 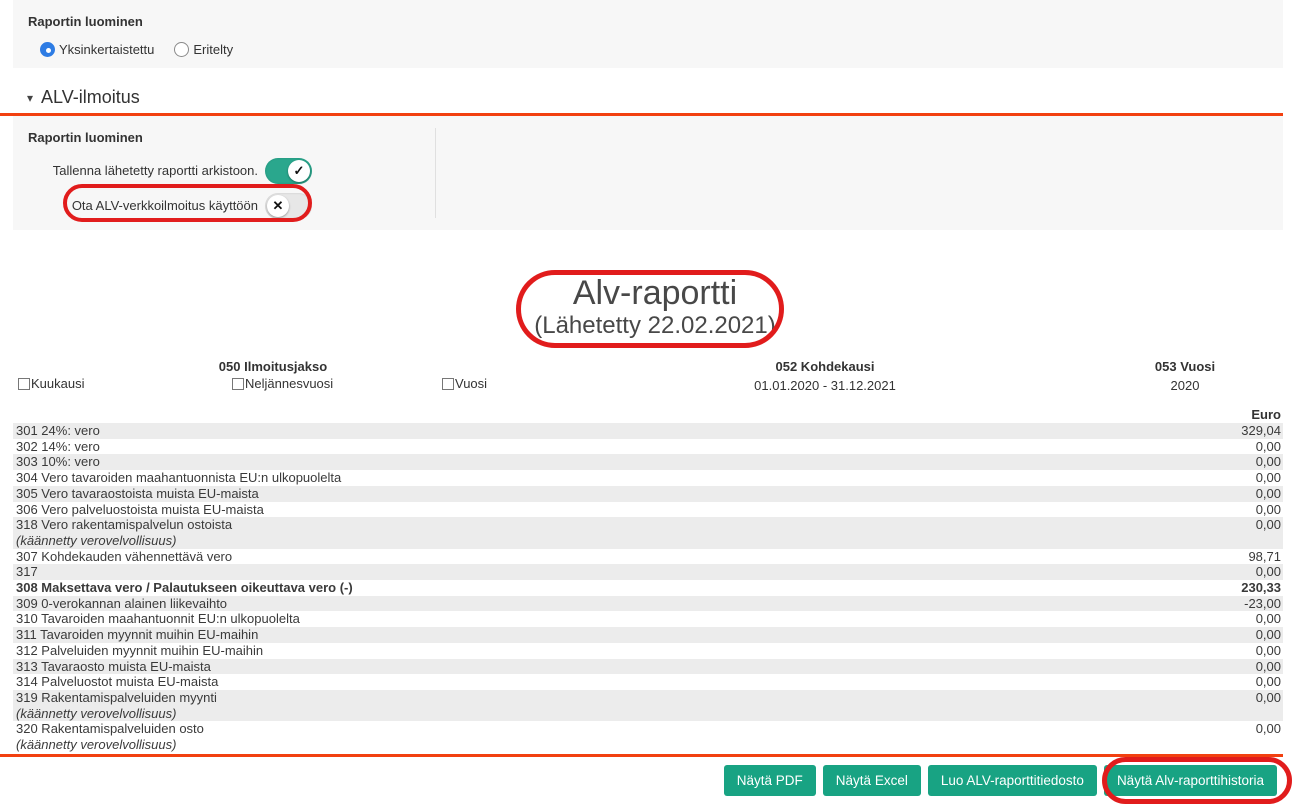 What do you see at coordinates (648, 666) in the screenshot?
I see `table-row: 313 Tavaraosto muista EU-maista 0,00` at bounding box center [648, 666].